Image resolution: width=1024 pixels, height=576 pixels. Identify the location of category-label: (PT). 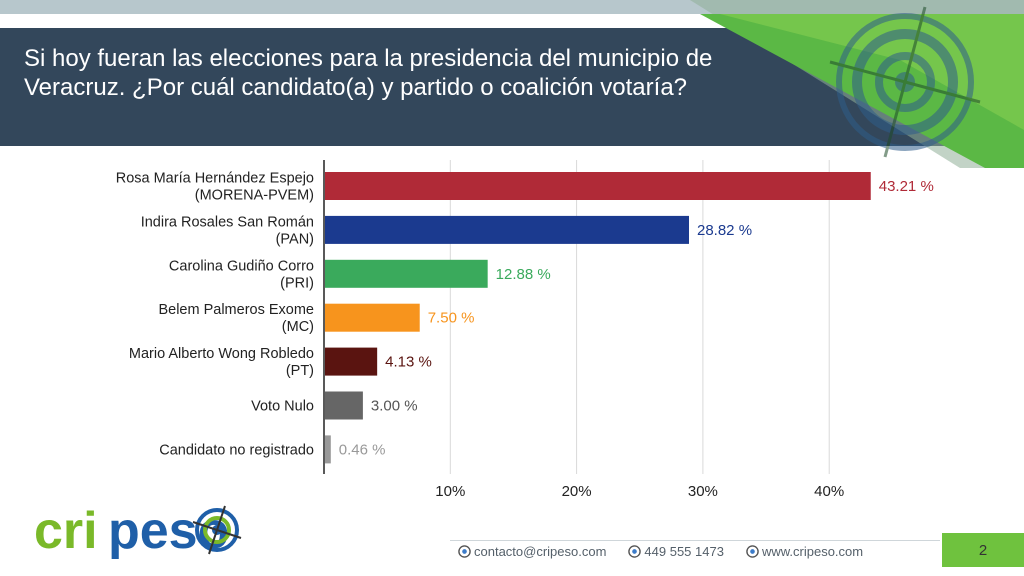
(300, 371).